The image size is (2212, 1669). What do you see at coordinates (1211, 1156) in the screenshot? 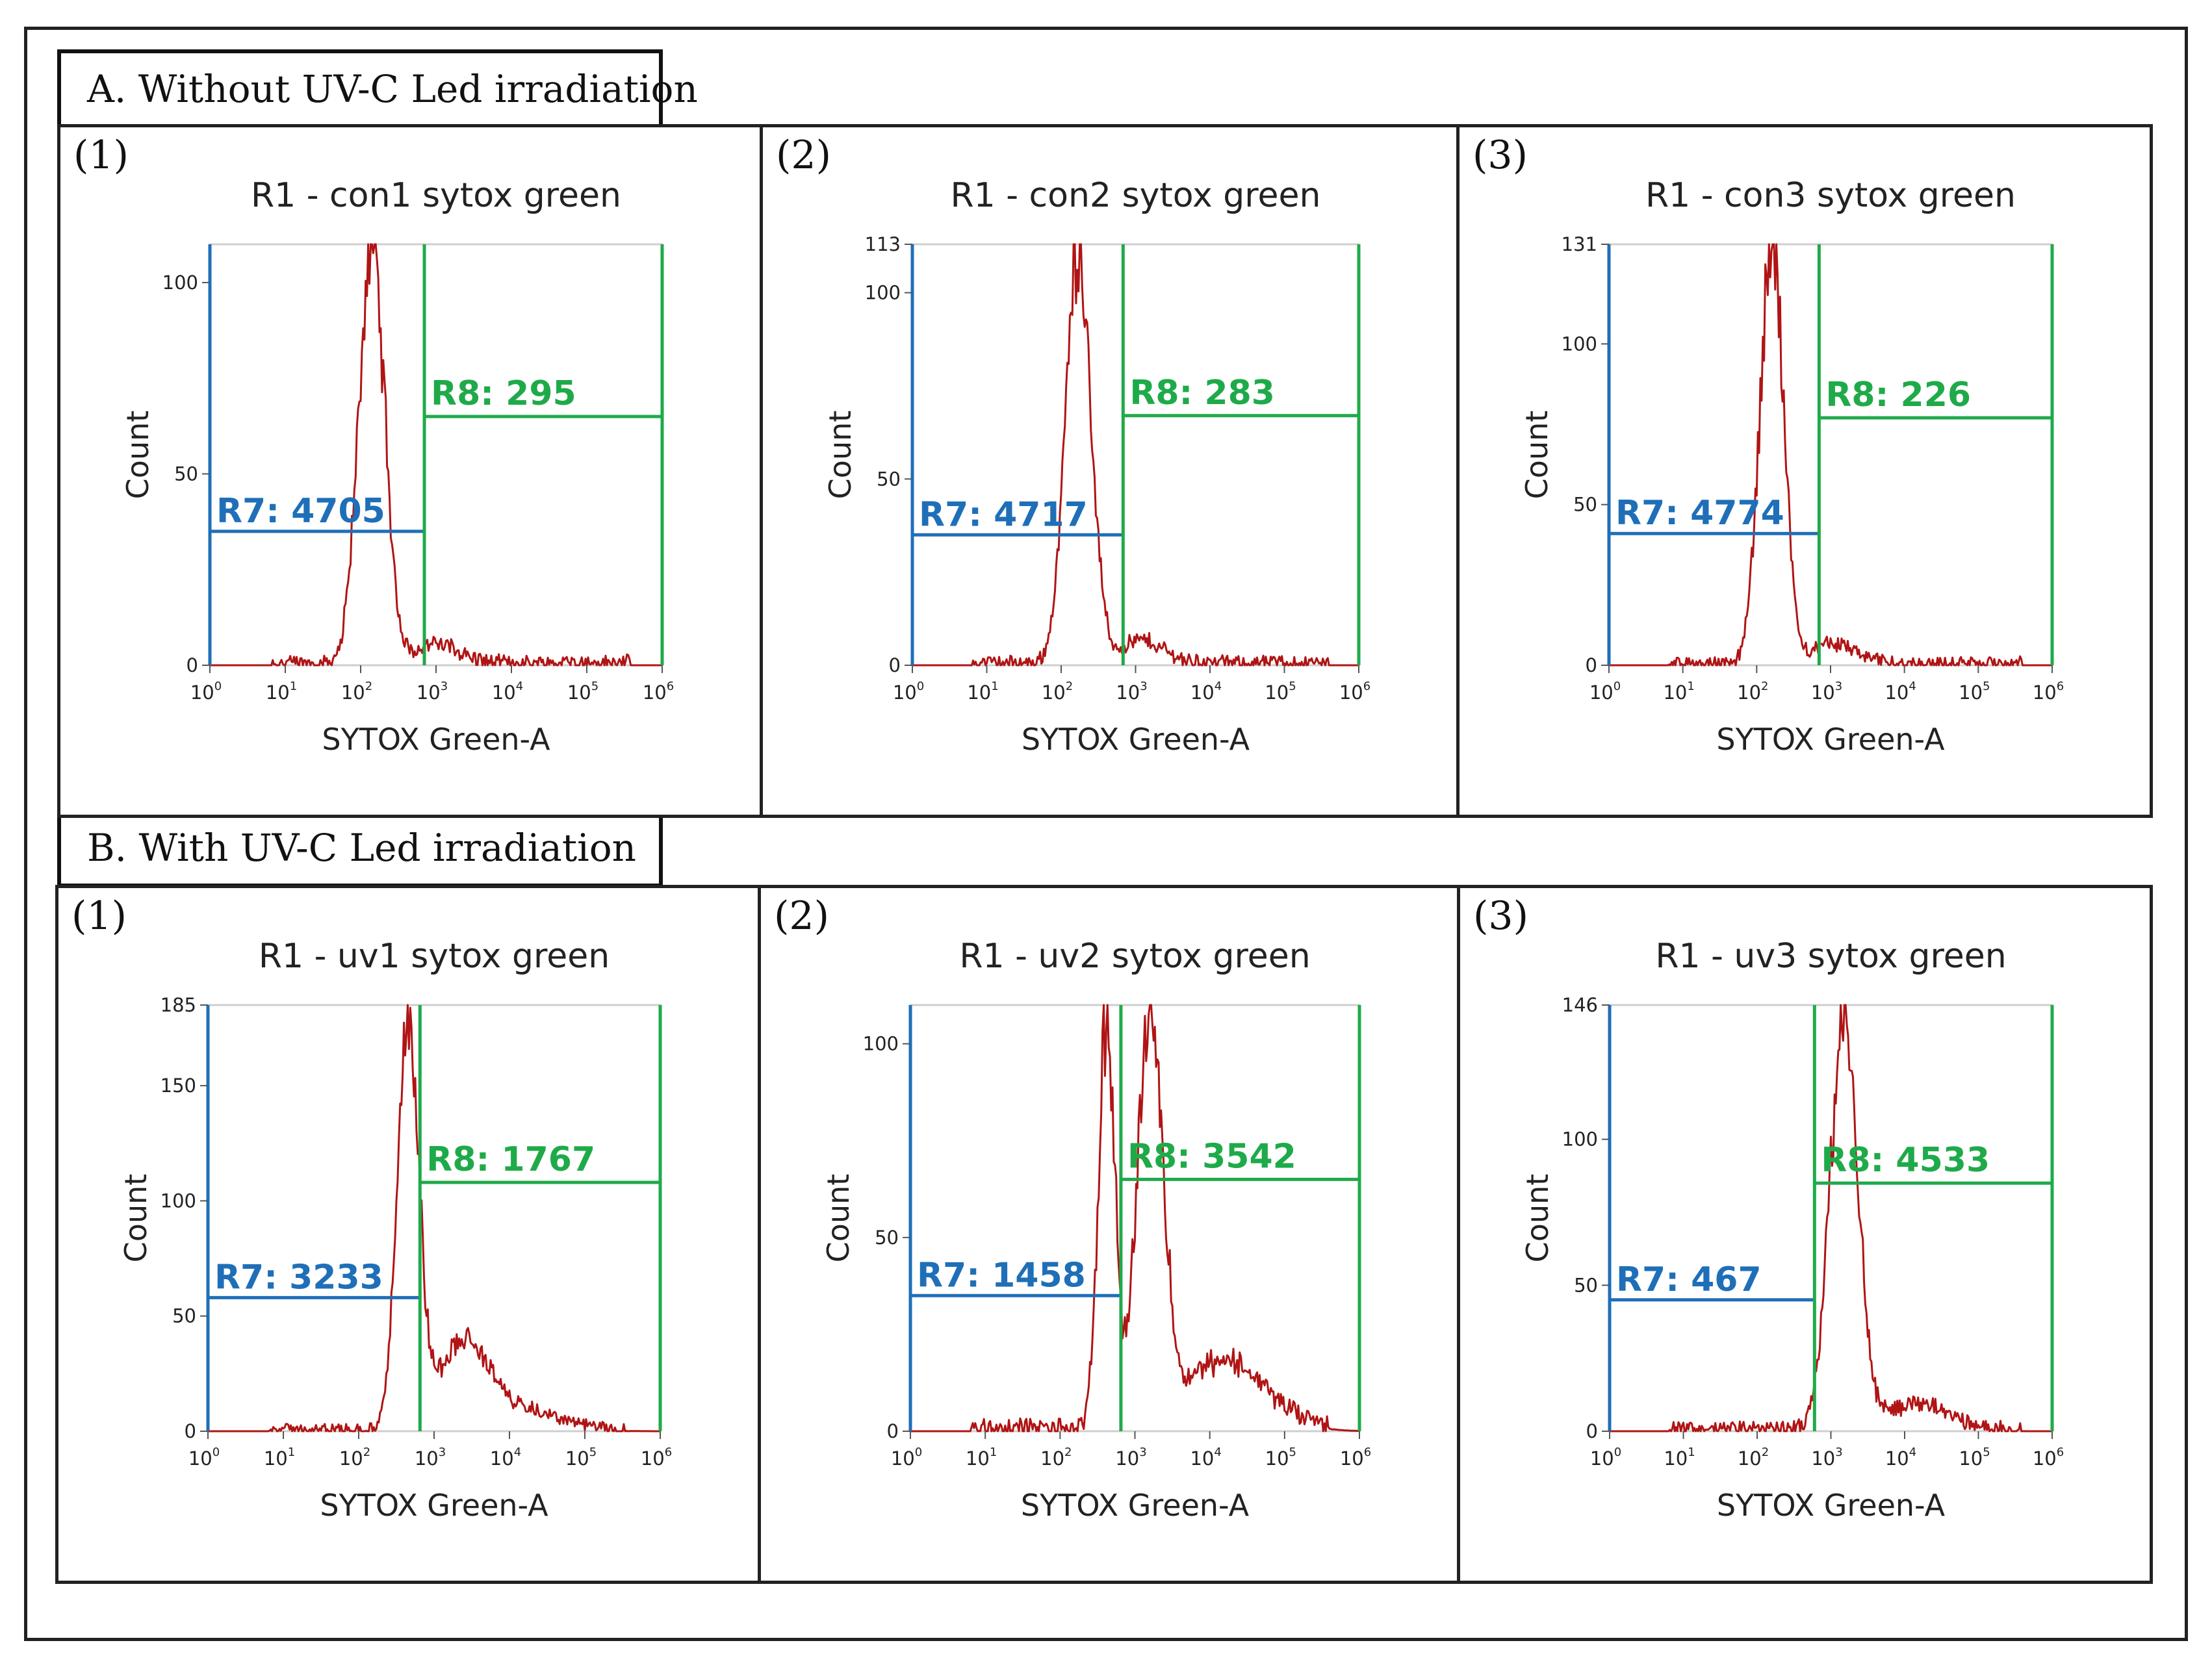
I see `r8-gate-label: R8: 3542` at bounding box center [1211, 1156].